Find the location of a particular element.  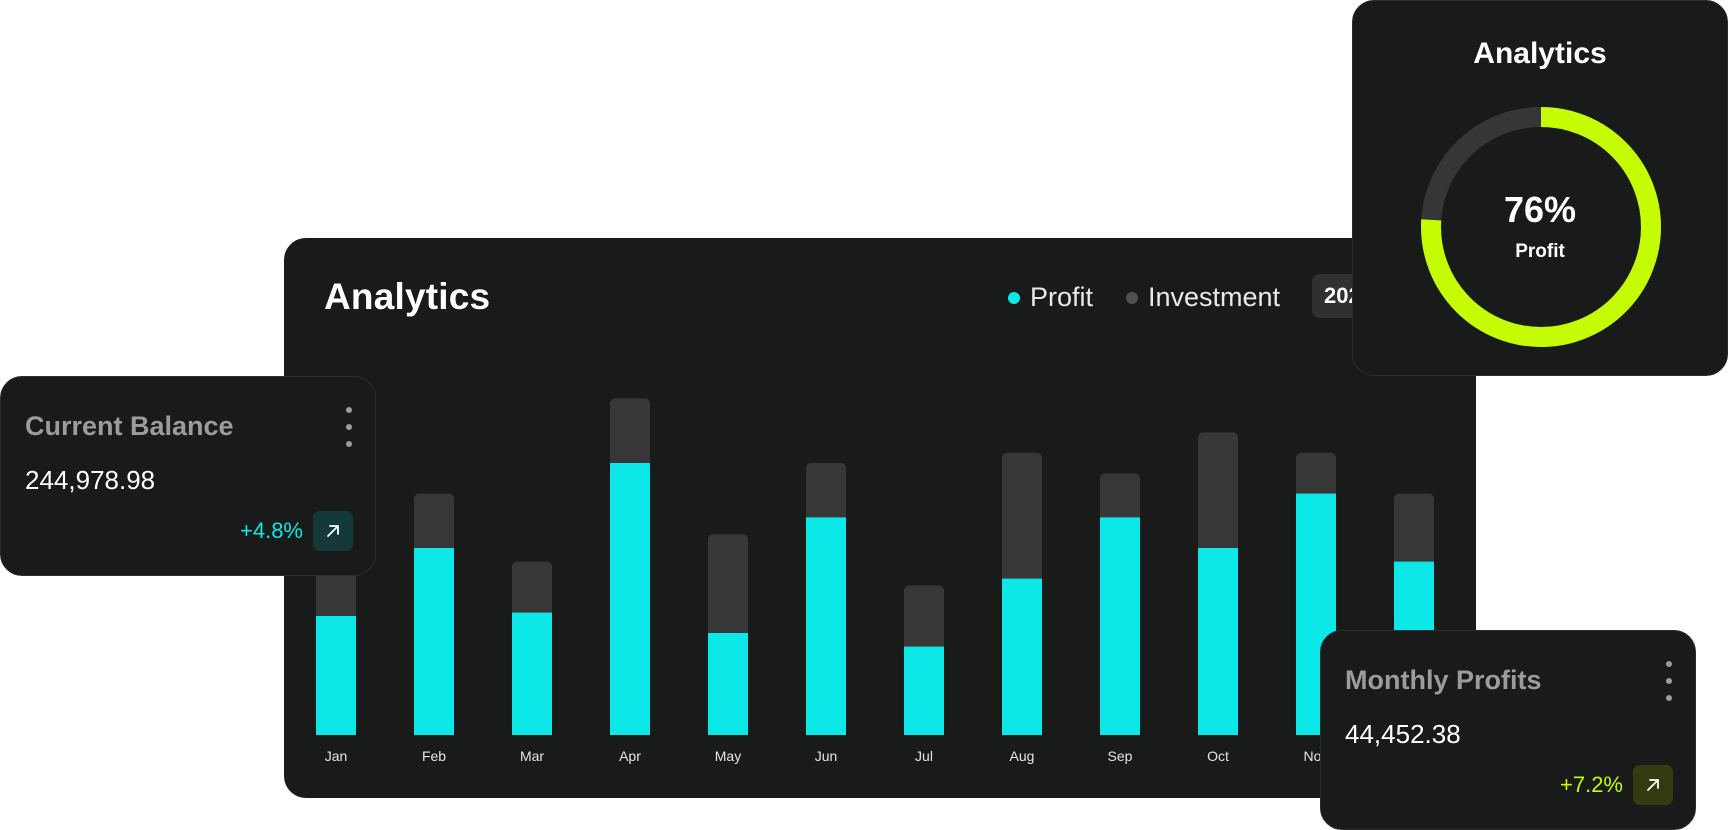

balance-more-icon is located at coordinates (349, 427).